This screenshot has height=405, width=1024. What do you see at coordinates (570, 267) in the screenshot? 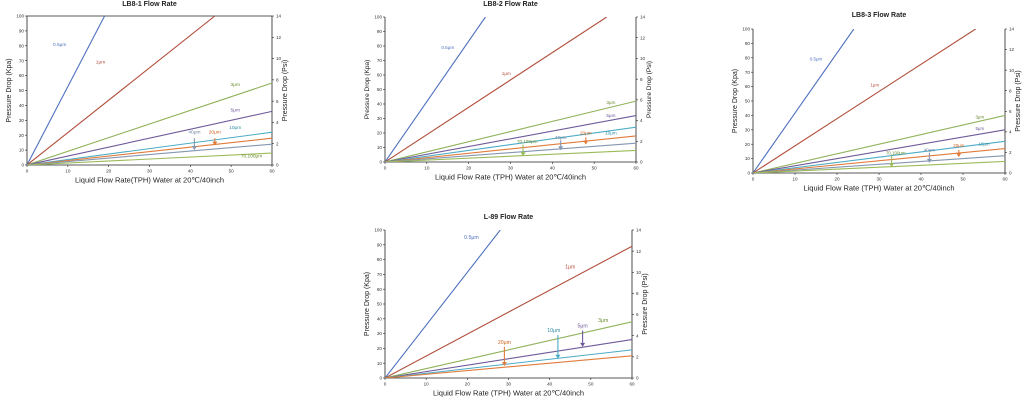
I see `series-annotation-label: 1μm` at bounding box center [570, 267].